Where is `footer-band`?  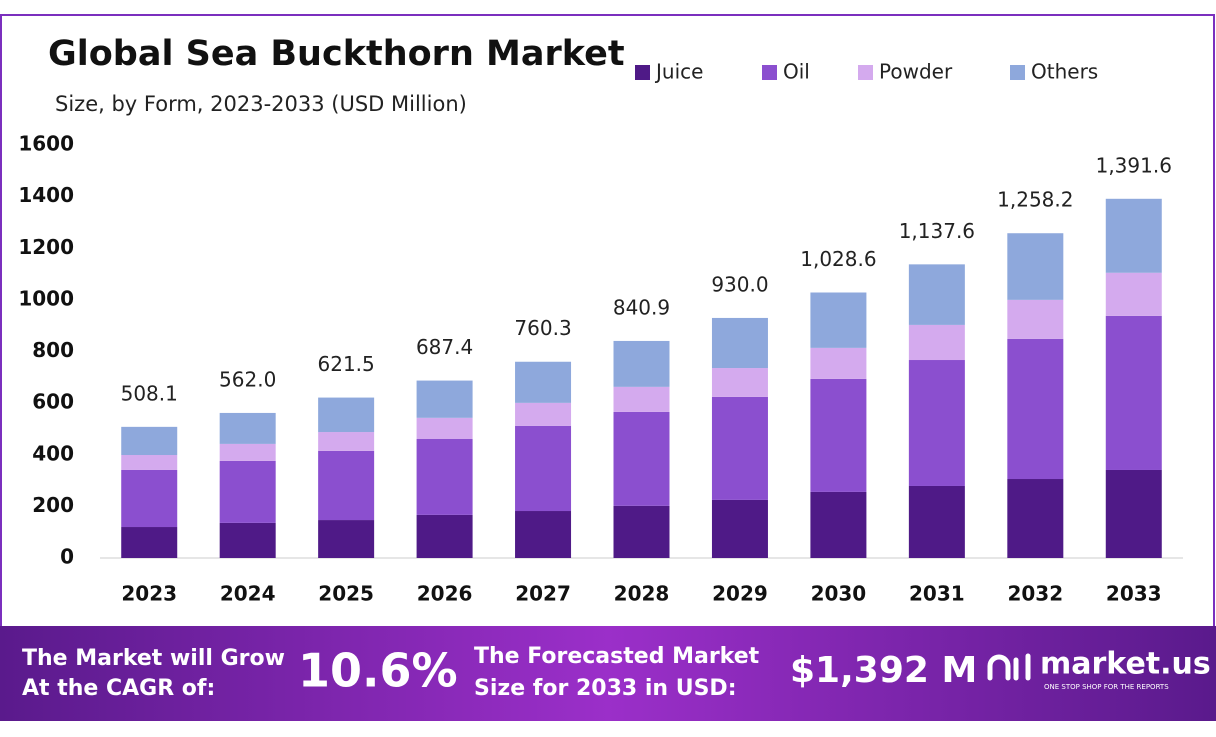
footer-band is located at coordinates (608, 673).